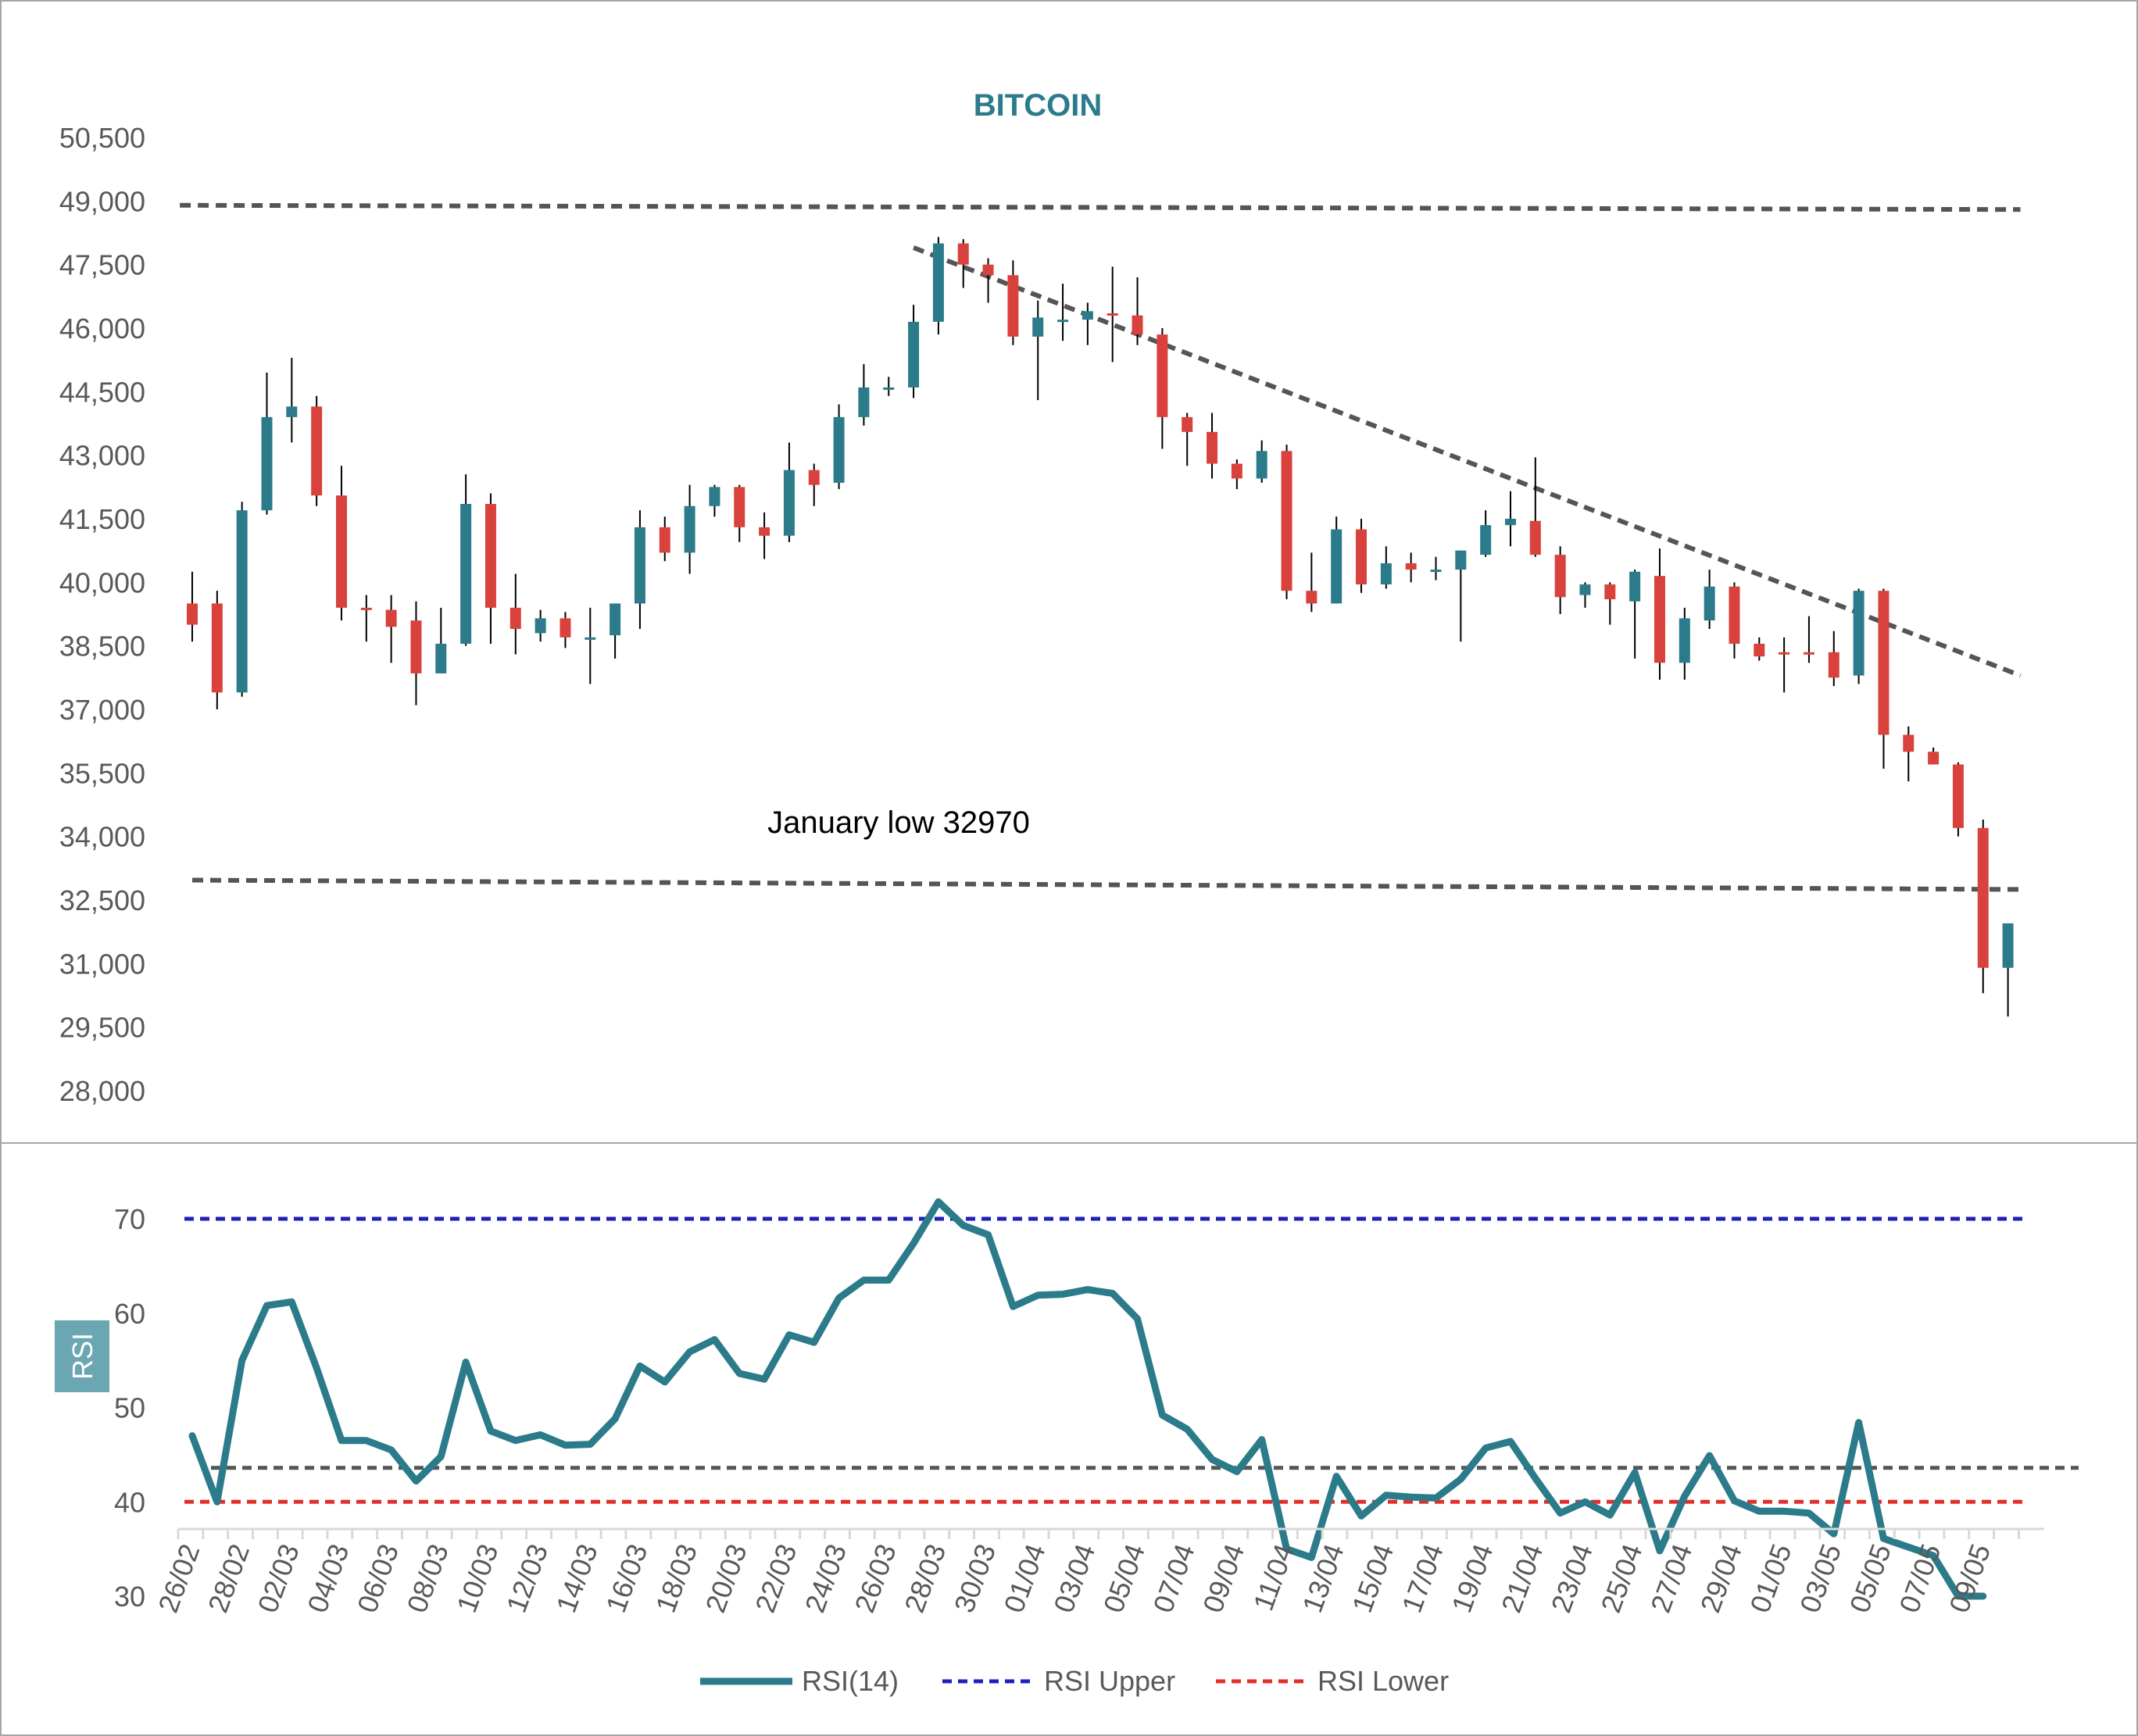 This screenshot has width=2138, height=1736. I want to click on price-y-tick-label: 47,500, so click(102, 265).